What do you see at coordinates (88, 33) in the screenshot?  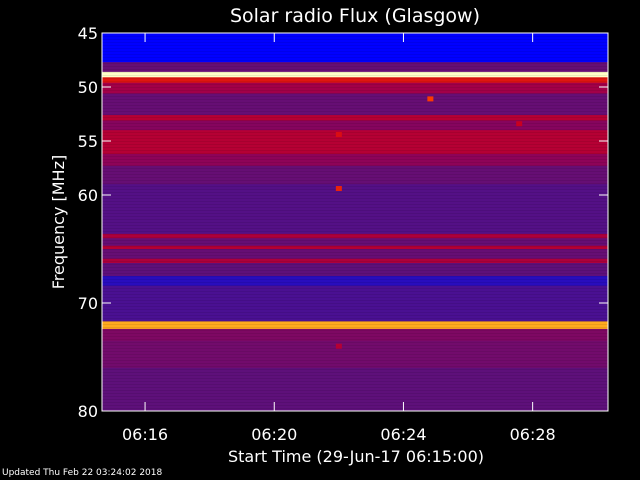 I see `y-tick-label-45: 45` at bounding box center [88, 33].